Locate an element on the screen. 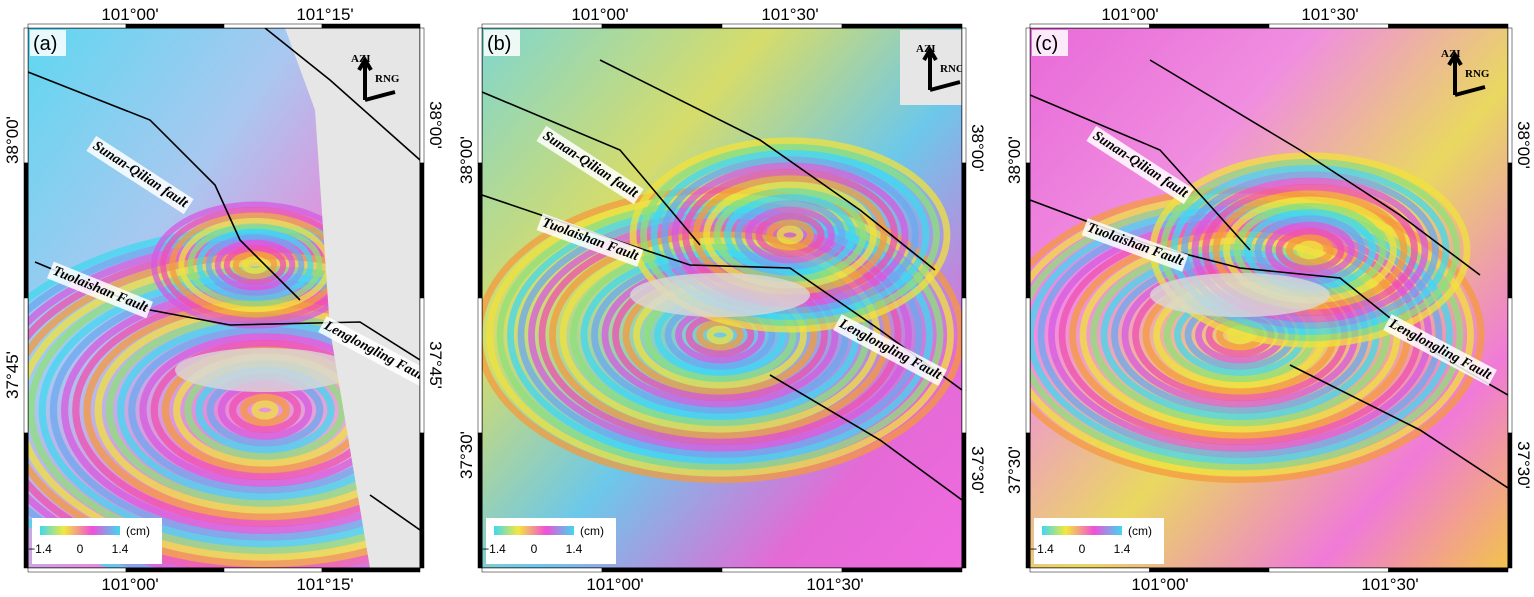 The image size is (1534, 597). direction-arrow is located at coordinates (376, 79).